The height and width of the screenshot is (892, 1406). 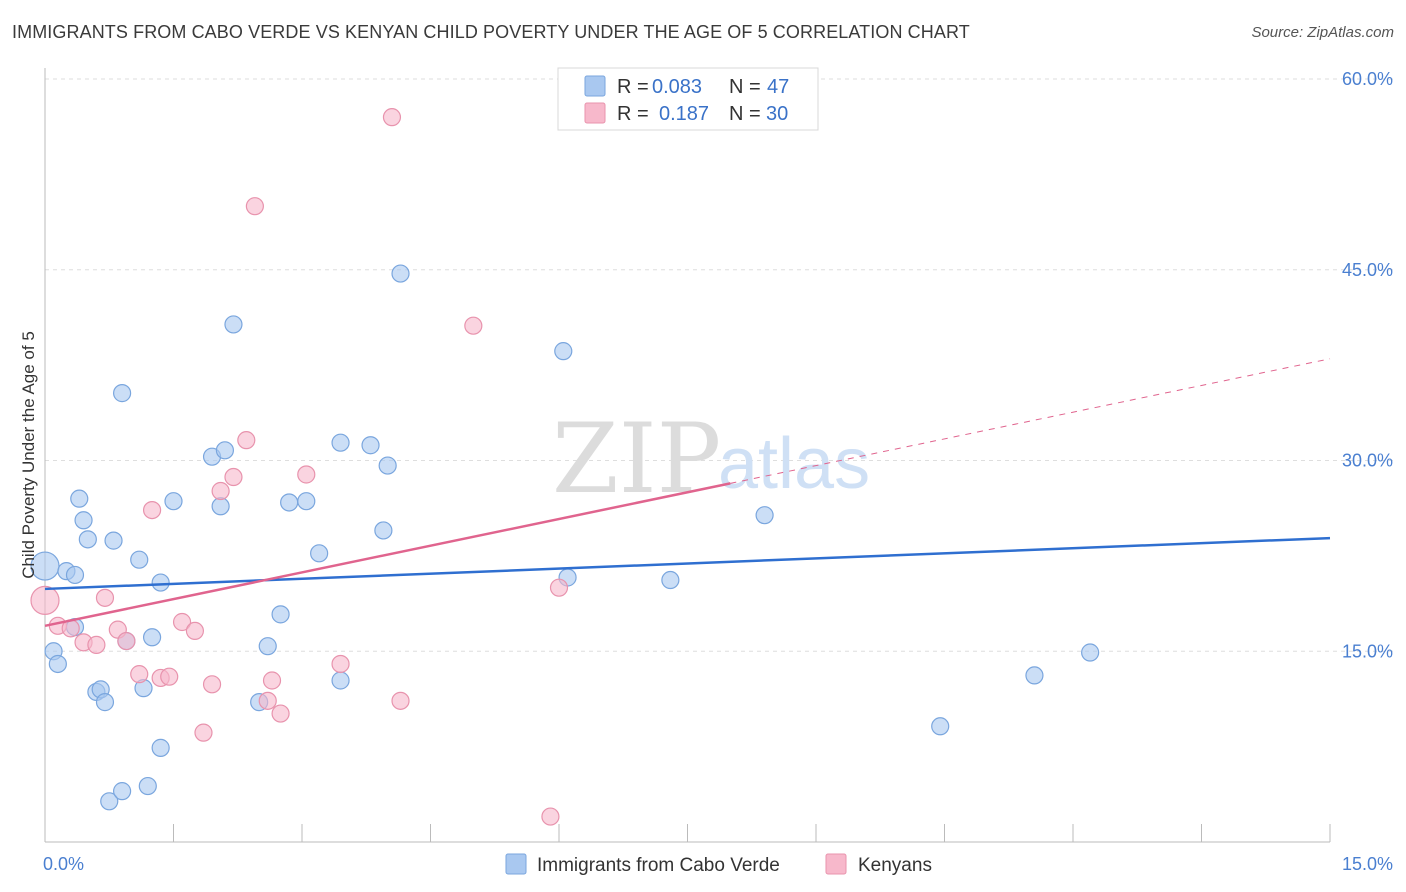 What do you see at coordinates (1367, 651) in the screenshot?
I see `y-tick-label: 15.0%` at bounding box center [1367, 651].